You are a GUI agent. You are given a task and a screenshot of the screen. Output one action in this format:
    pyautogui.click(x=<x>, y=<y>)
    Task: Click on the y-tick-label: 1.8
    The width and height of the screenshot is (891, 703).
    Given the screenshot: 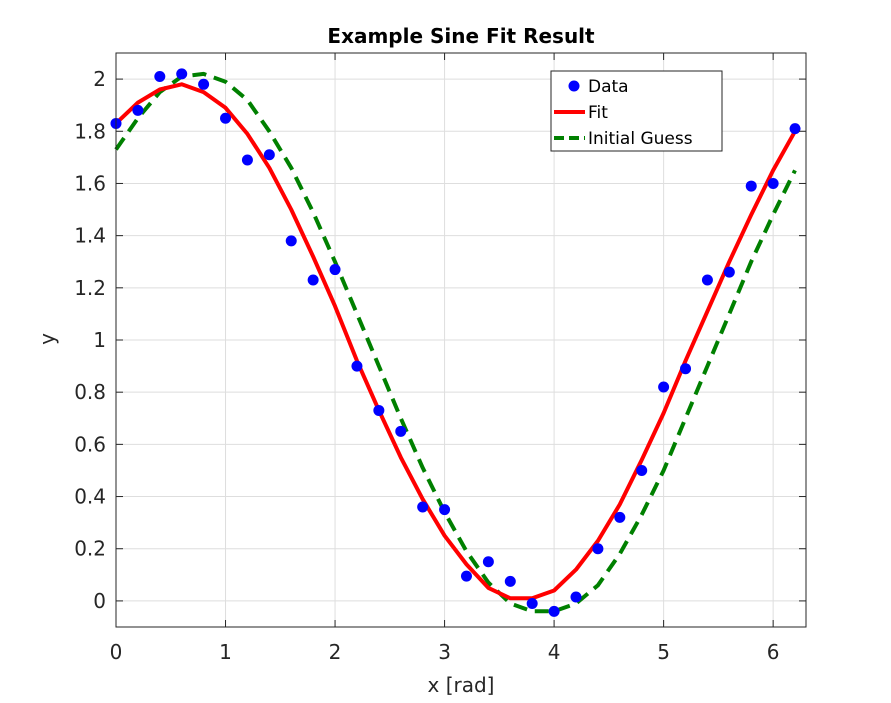 What is the action you would take?
    pyautogui.click(x=90, y=131)
    